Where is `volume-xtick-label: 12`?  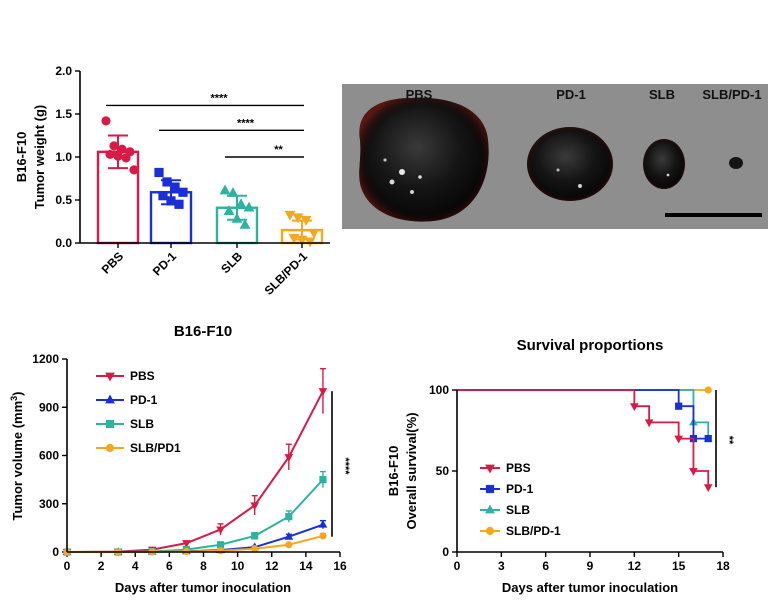 volume-xtick-label: 12 is located at coordinates (272, 566).